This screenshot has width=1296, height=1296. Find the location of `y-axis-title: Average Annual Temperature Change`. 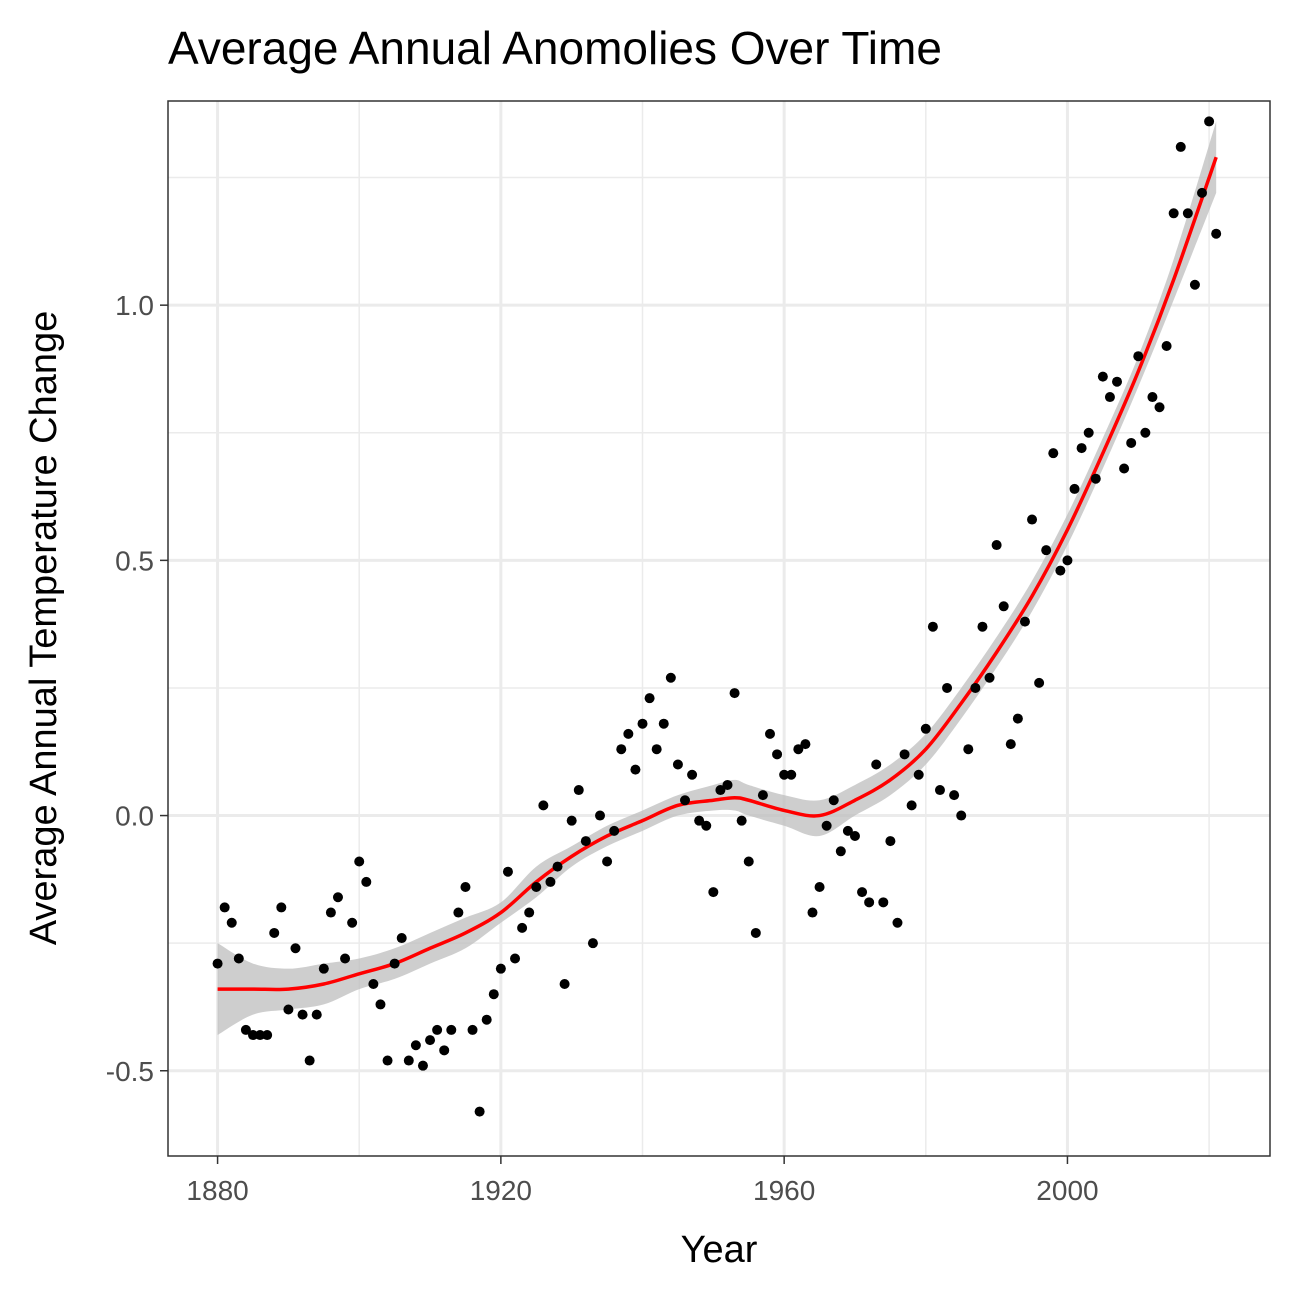

y-axis-title: Average Annual Temperature Change is located at coordinates (44, 628).